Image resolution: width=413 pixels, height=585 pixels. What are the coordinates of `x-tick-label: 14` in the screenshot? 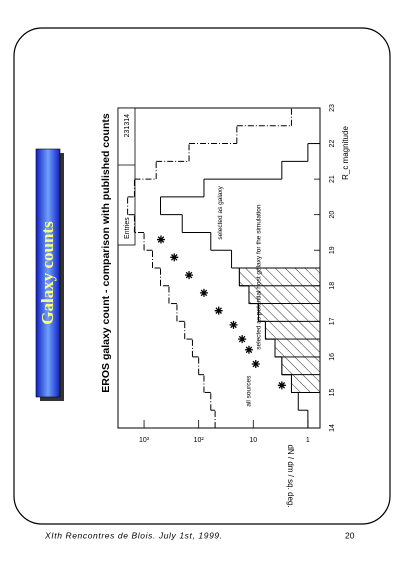 It's located at (332, 428).